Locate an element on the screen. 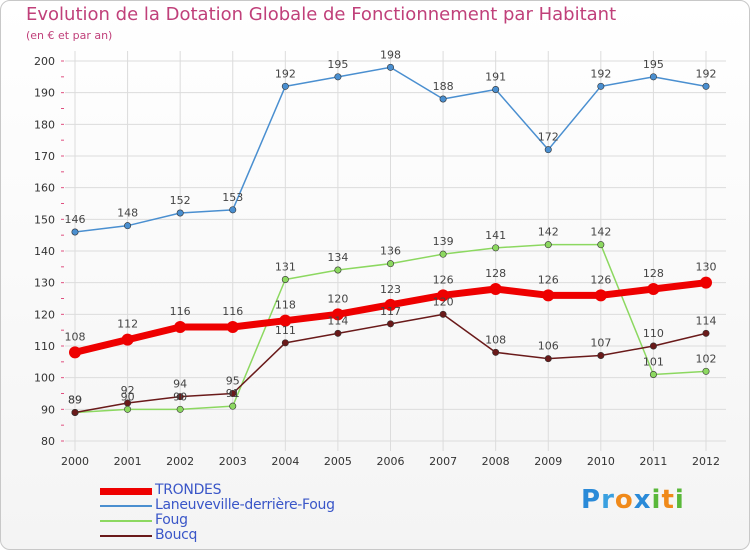 The height and width of the screenshot is (550, 750). logo-letter: x is located at coordinates (642, 500).